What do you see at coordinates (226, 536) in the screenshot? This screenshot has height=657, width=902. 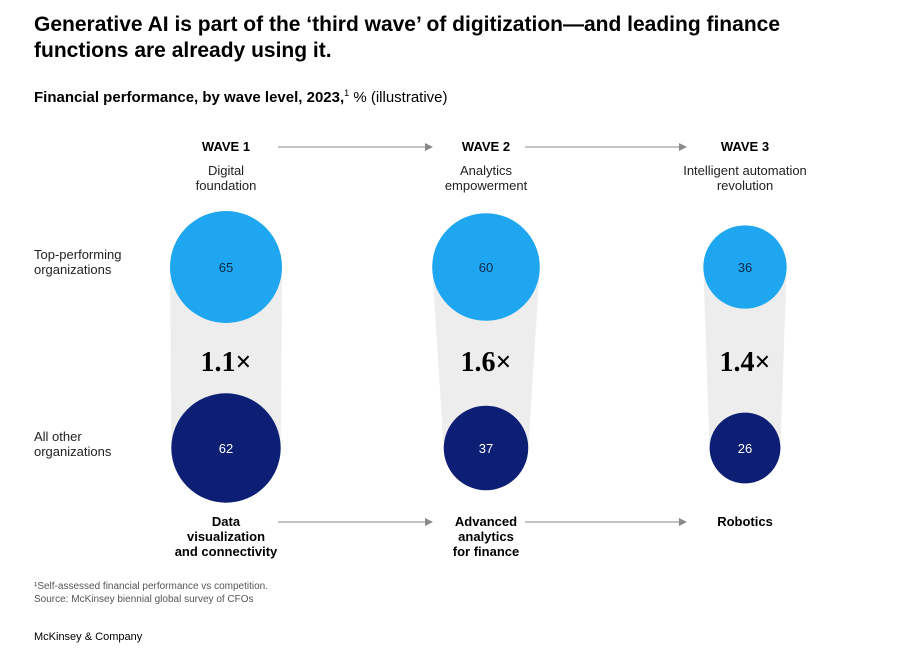 I see `capability-label-wave-1-line-2: visualization` at bounding box center [226, 536].